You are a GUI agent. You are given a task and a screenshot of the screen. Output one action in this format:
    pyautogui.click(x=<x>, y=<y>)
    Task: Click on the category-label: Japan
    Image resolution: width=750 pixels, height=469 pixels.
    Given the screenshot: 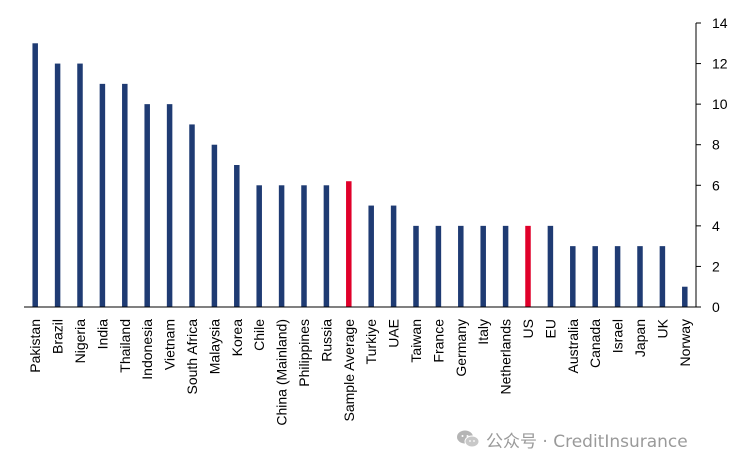 What is the action you would take?
    pyautogui.click(x=640, y=338)
    